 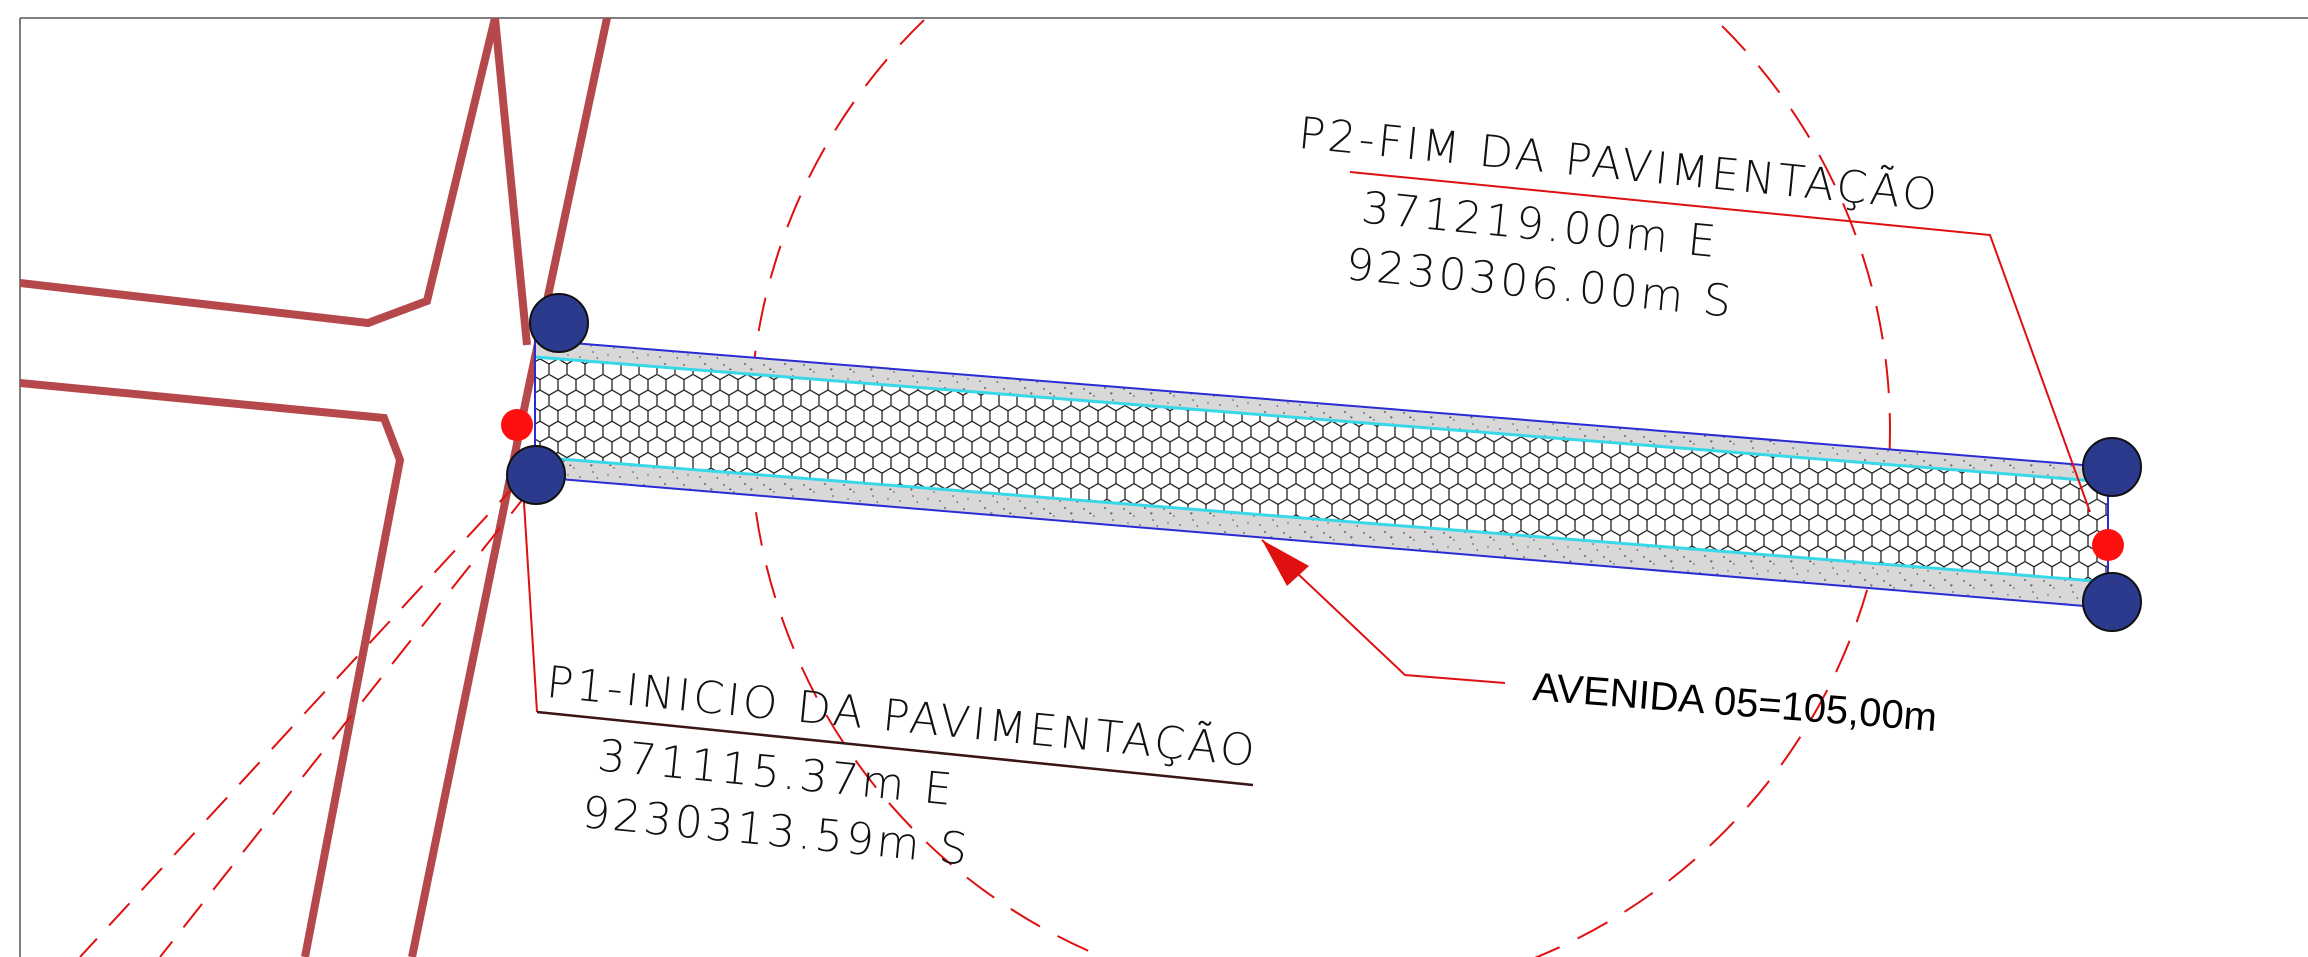 What do you see at coordinates (895, 748) in the screenshot?
I see `p1-underline` at bounding box center [895, 748].